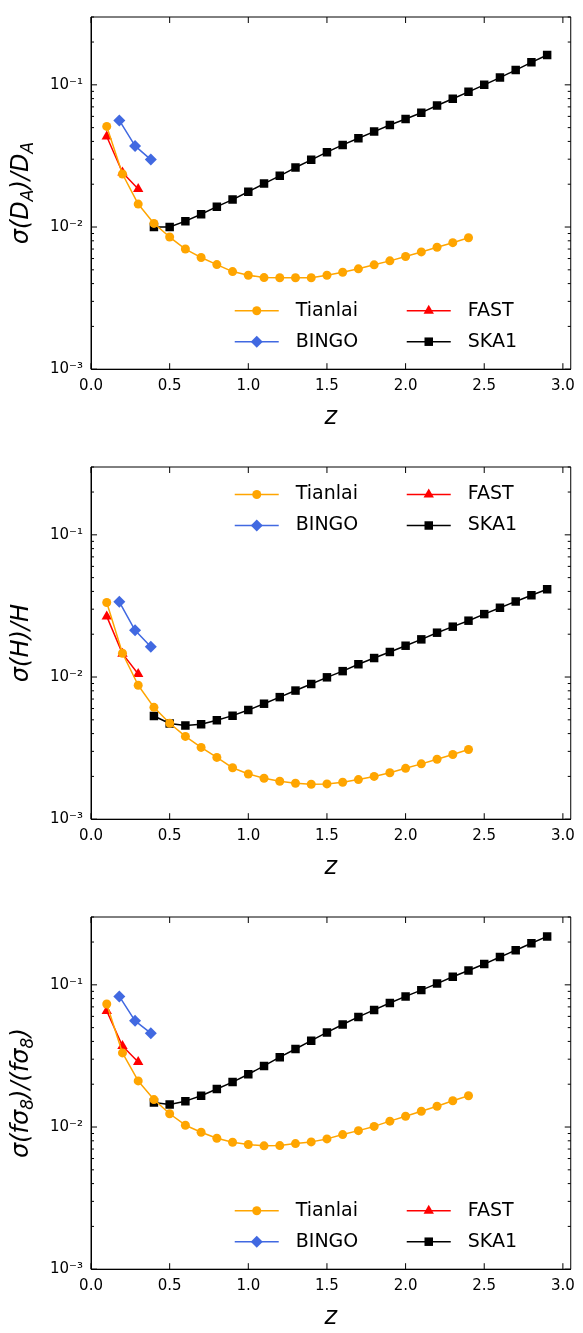  I want to click on y-axis-title: σ(H)/H, so click(20, 643).